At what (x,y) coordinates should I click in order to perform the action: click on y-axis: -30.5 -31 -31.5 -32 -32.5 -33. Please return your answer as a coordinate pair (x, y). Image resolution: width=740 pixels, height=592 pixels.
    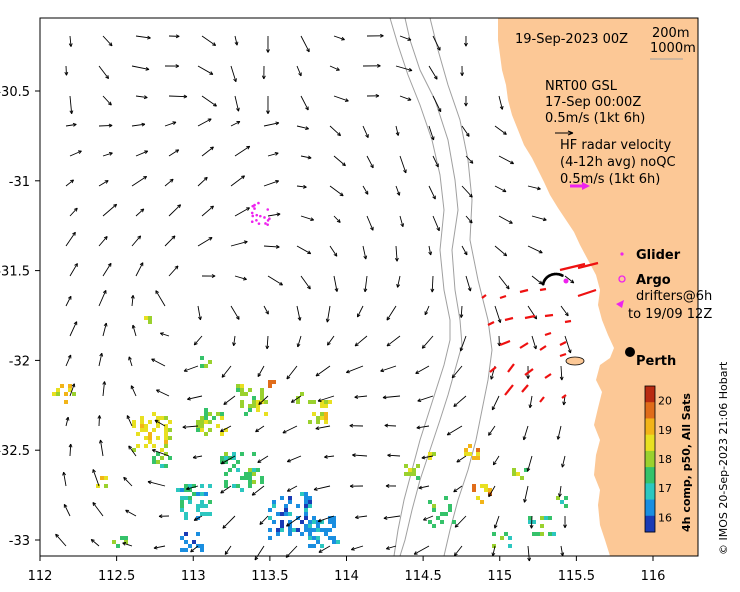
    Looking at the image, I should click on (20, 317).